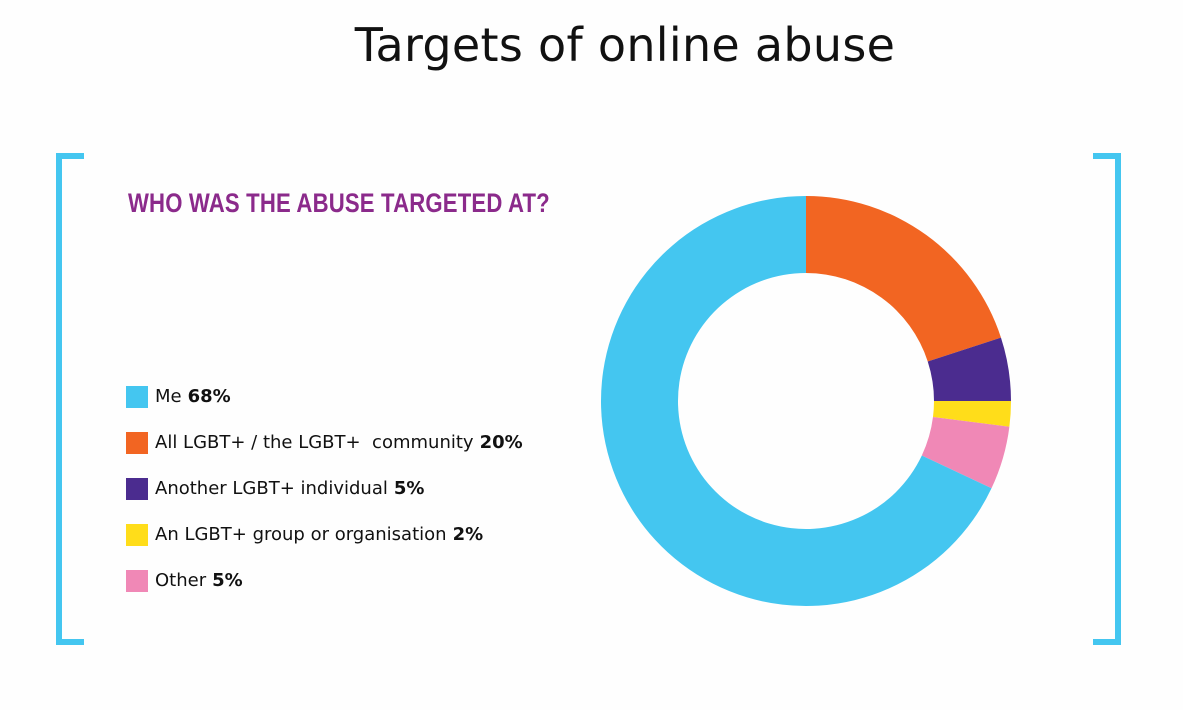  I want to click on legend-value: 2%, so click(468, 534).